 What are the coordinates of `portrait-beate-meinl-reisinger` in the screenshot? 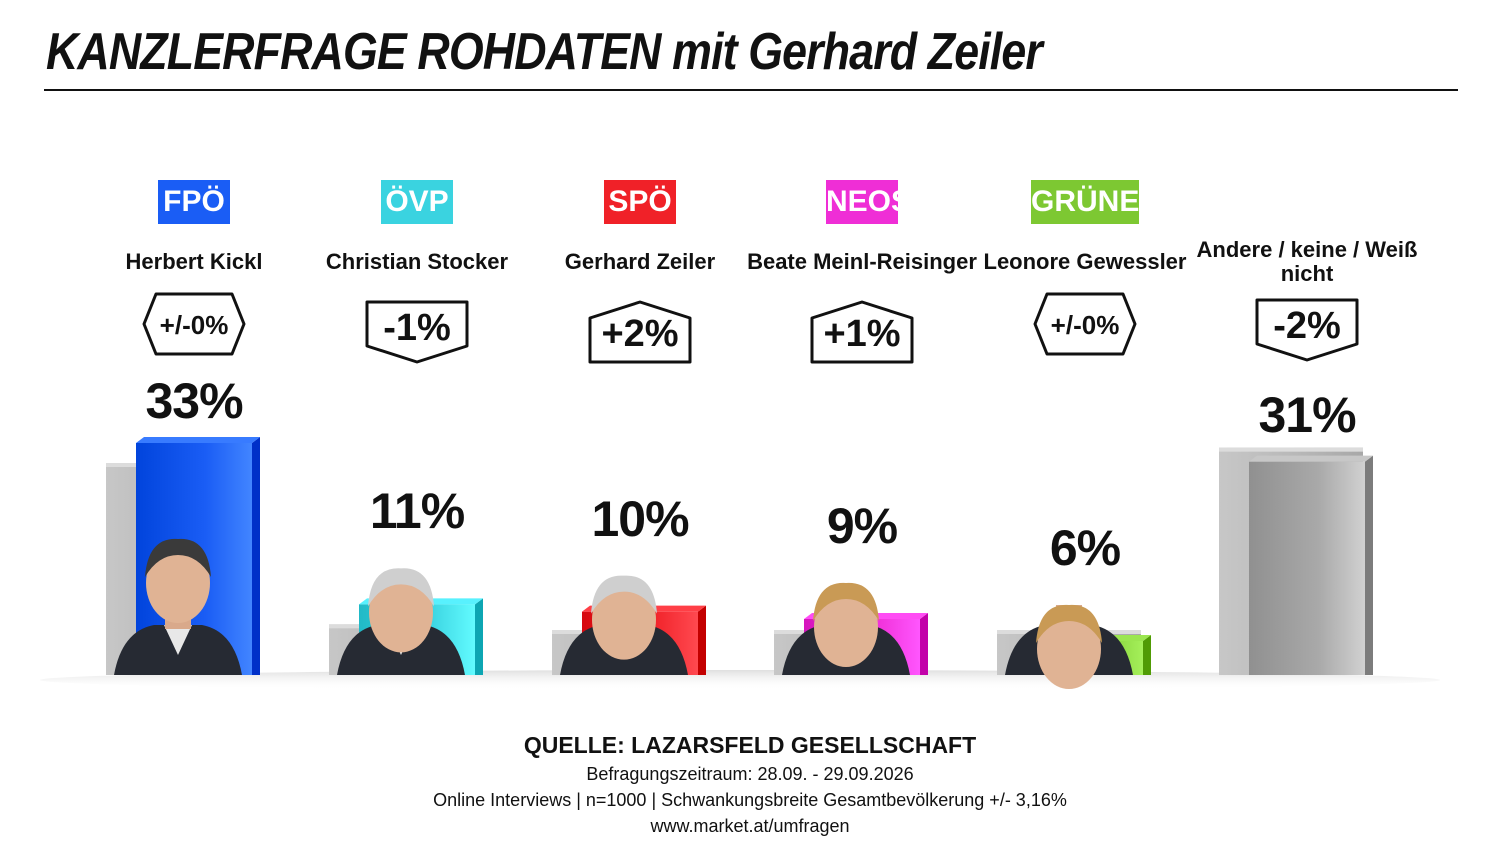 It's located at (846, 628).